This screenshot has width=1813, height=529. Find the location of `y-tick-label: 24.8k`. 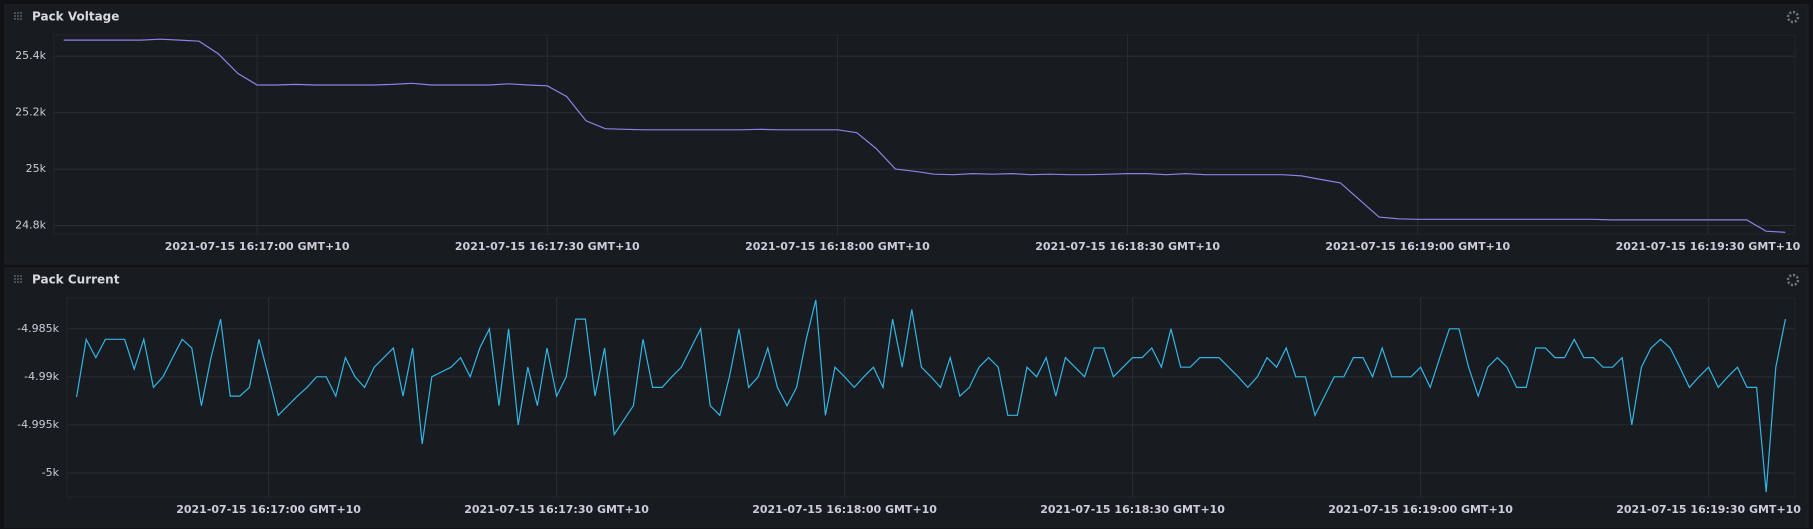

y-tick-label: 24.8k is located at coordinates (30, 225).